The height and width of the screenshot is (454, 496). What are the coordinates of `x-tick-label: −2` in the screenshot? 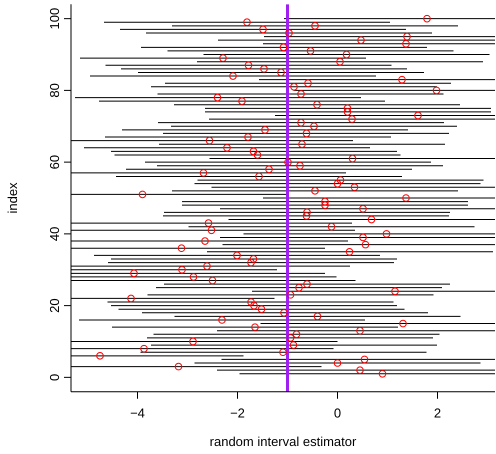 It's located at (237, 413).